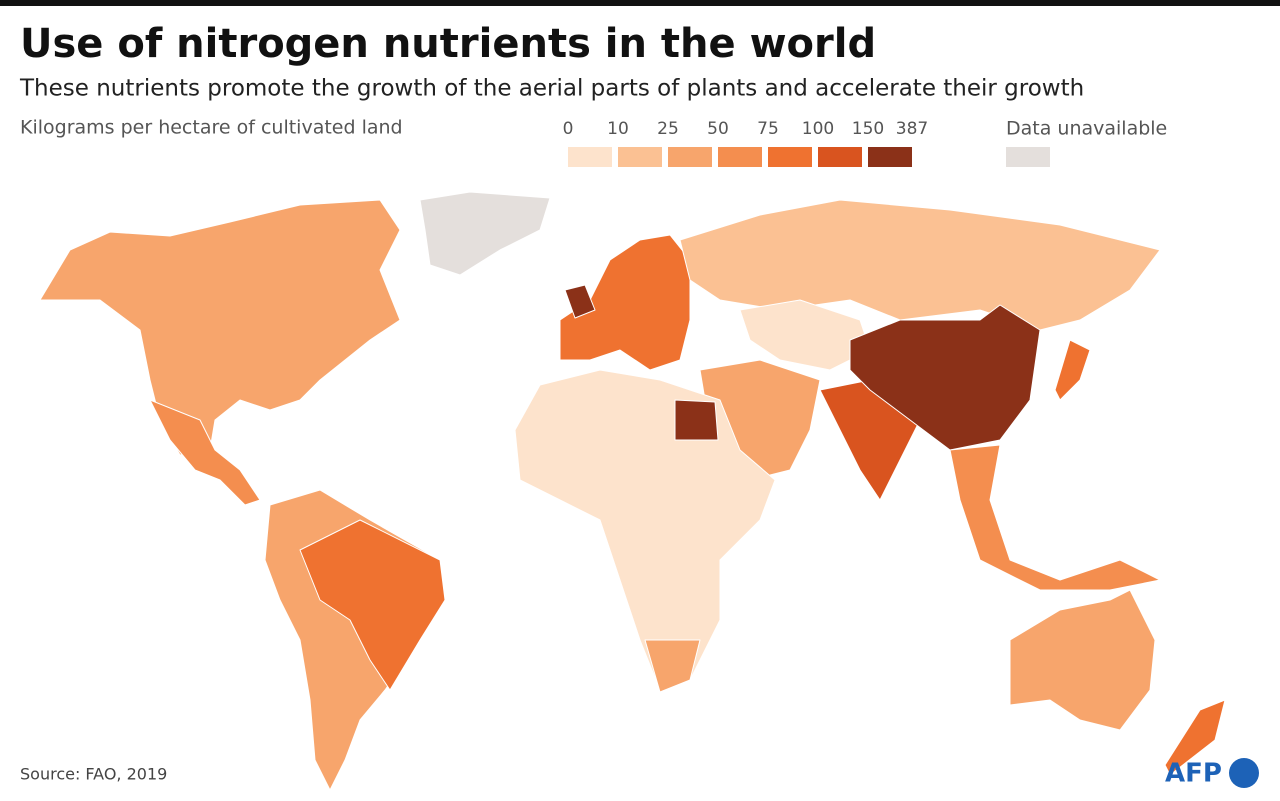 Image resolution: width=1280 pixels, height=801 pixels. Describe the element at coordinates (645, 530) in the screenshot. I see `africa` at that location.